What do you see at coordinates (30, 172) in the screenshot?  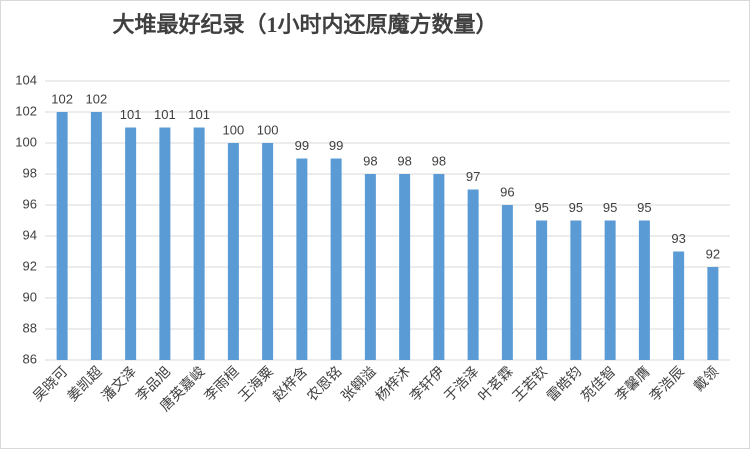 I see `y-tick-label: 98` at bounding box center [30, 172].